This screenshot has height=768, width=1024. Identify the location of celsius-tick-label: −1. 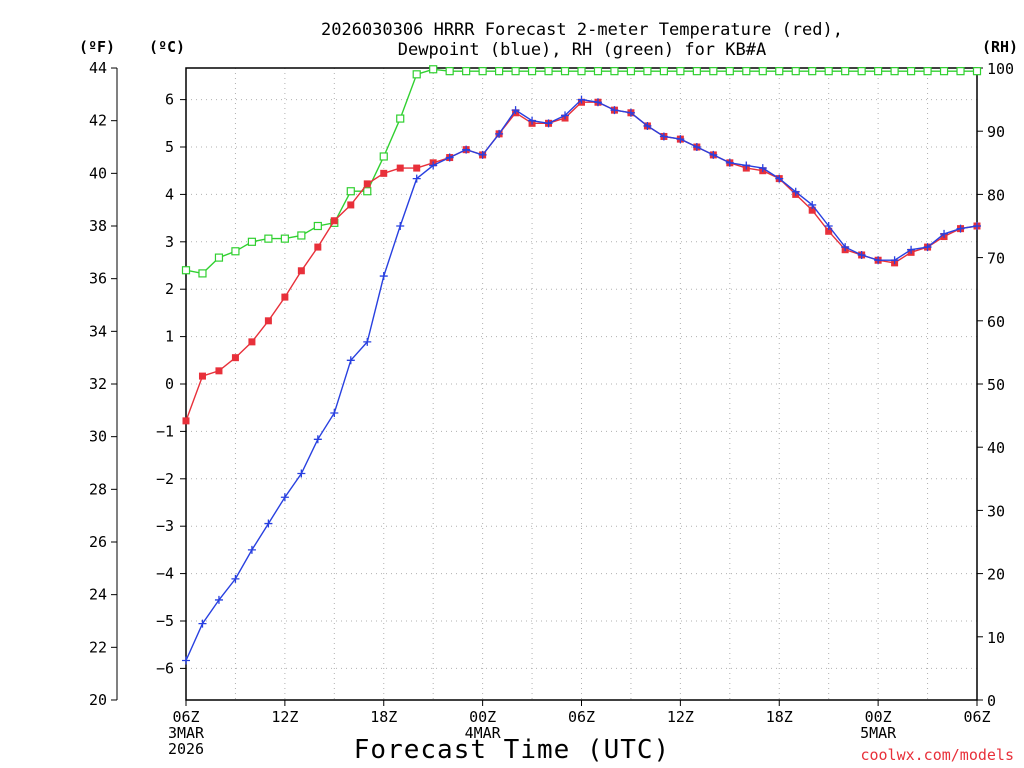
(165, 431).